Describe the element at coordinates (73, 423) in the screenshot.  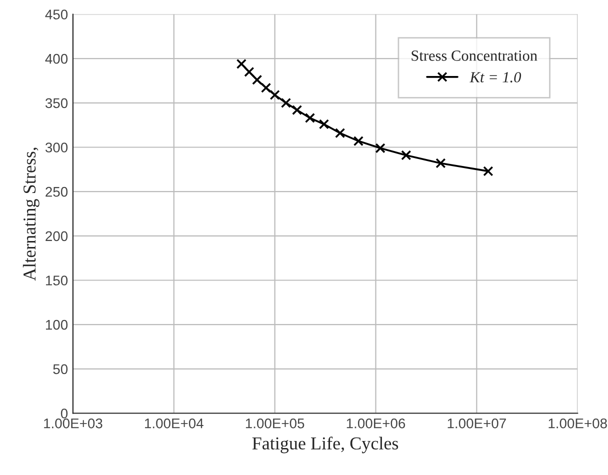
I see `x-tick-label: 1.00E+03` at that location.